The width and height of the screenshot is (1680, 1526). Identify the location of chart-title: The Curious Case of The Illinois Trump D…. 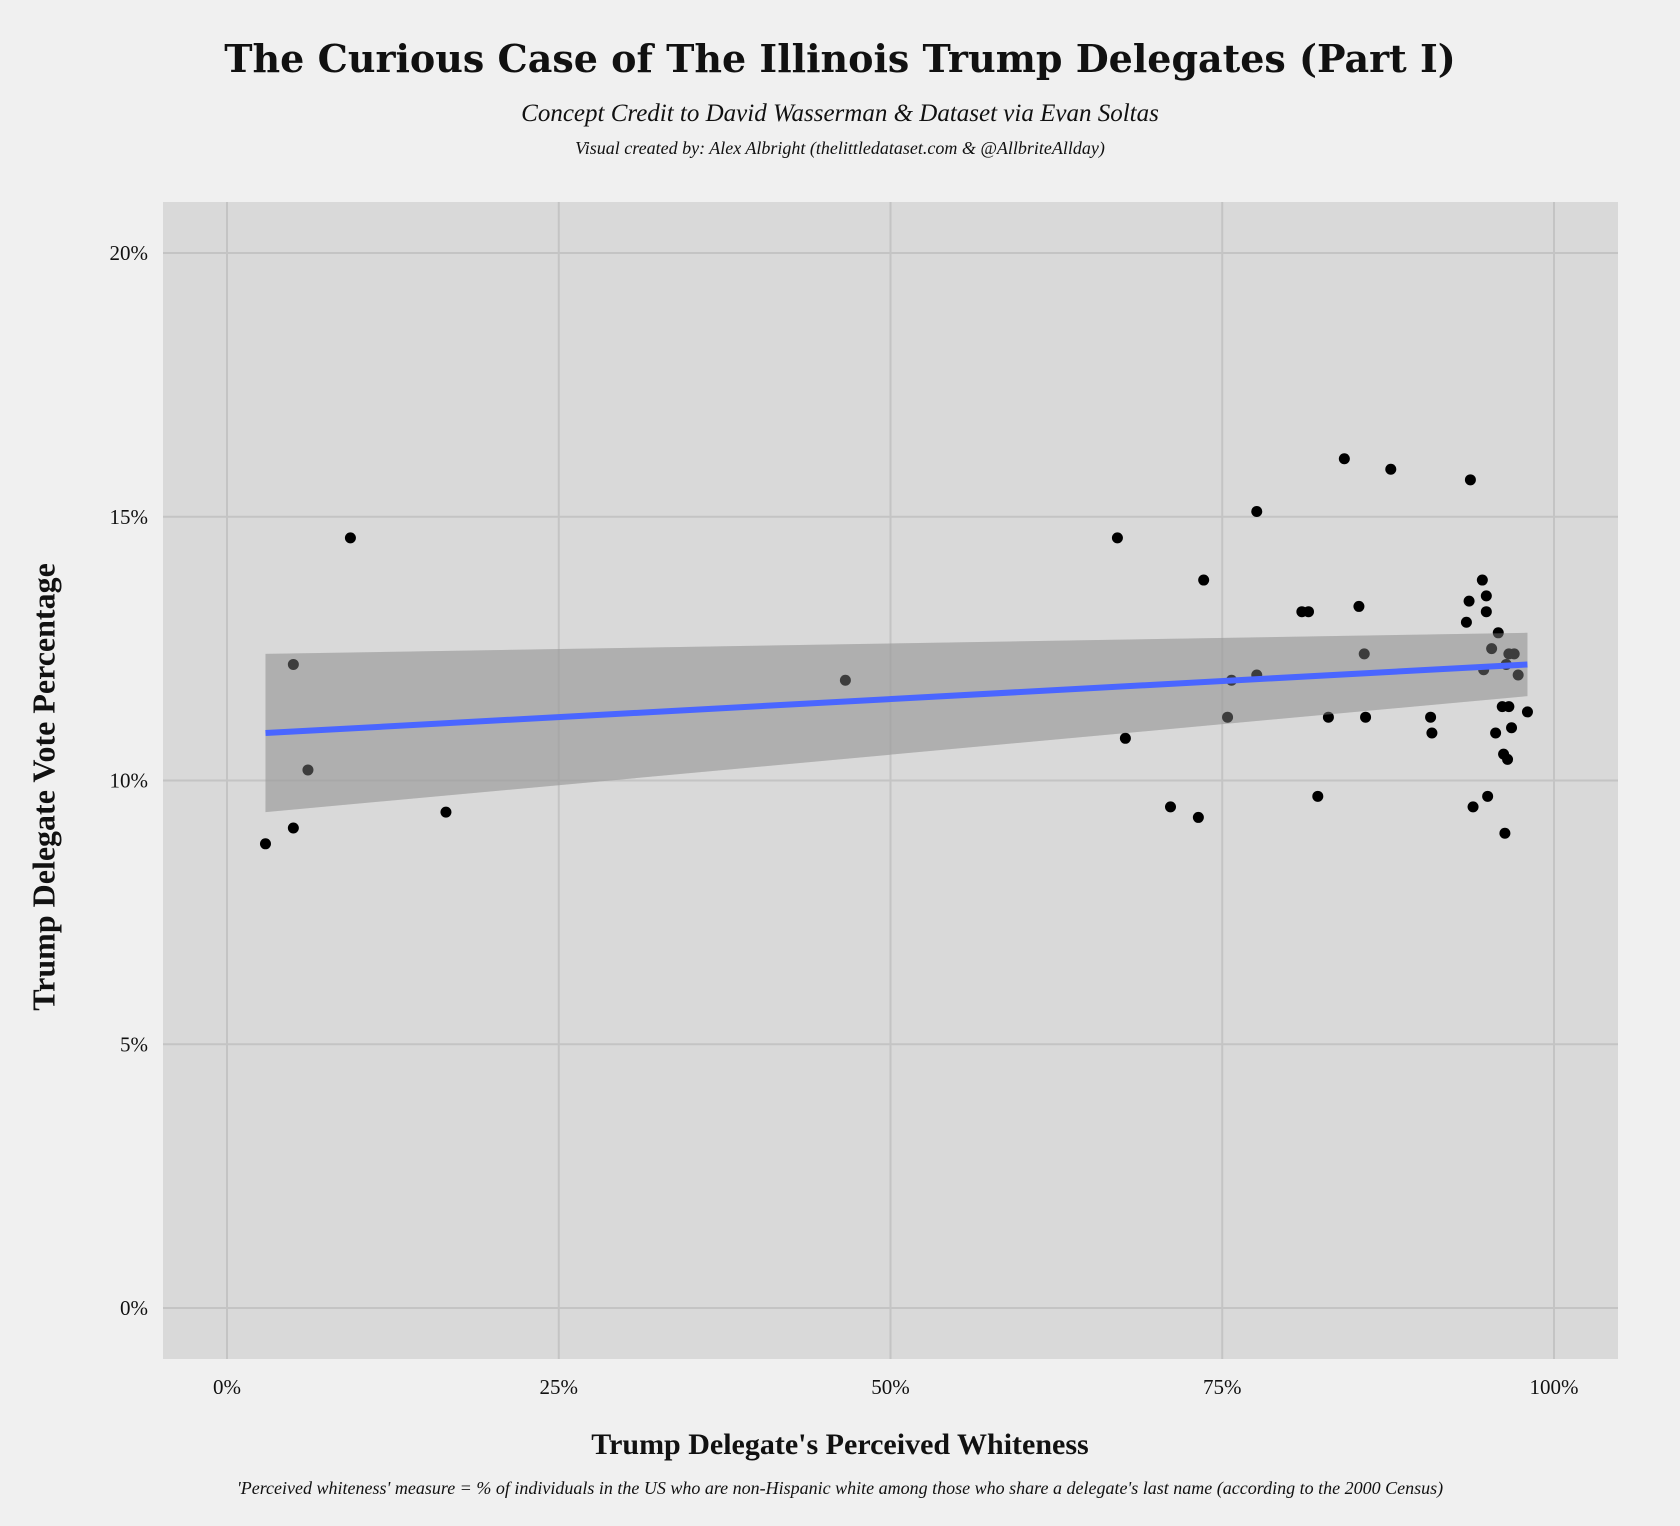
(840, 58).